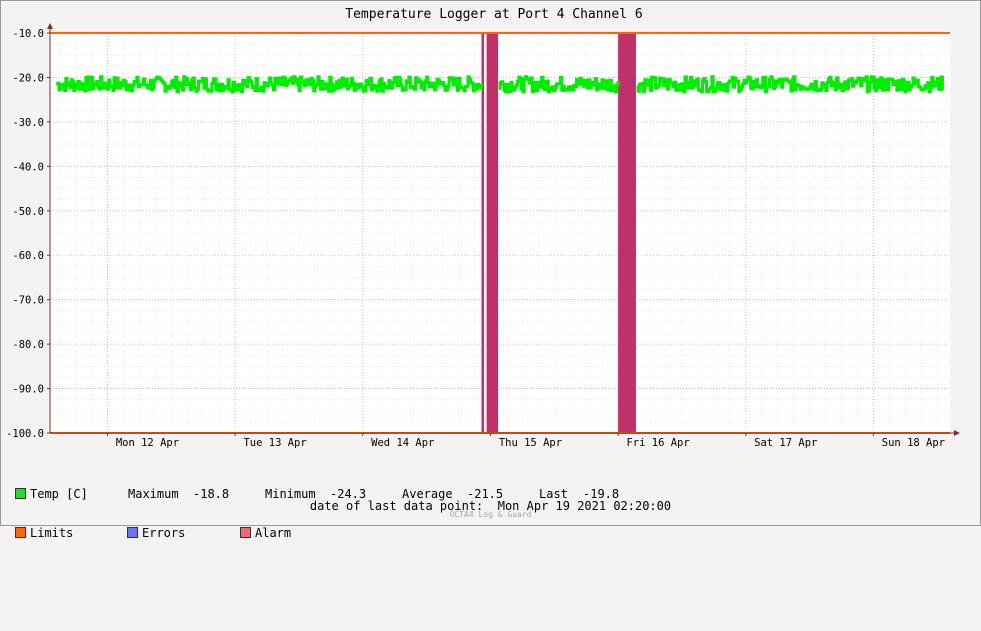  Describe the element at coordinates (290, 494) in the screenshot. I see `stat-minimum-label: Minimum` at that location.